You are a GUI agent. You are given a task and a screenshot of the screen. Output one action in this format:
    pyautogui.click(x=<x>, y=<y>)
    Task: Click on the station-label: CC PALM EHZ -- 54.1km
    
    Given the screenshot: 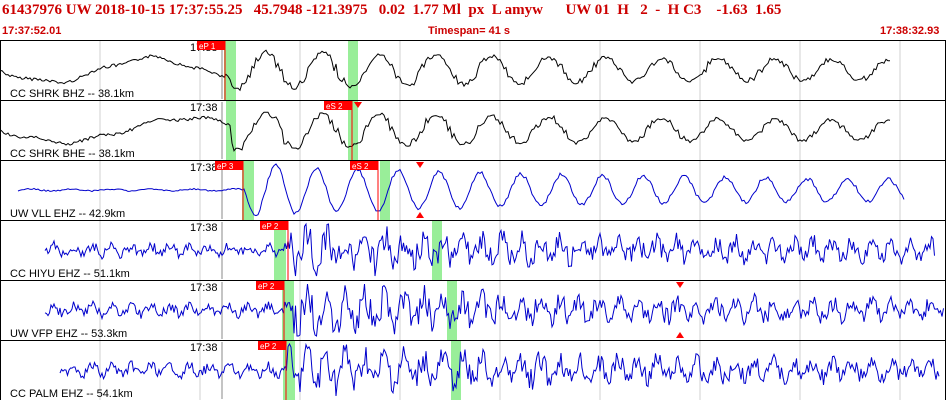 What is the action you would take?
    pyautogui.click(x=71, y=394)
    